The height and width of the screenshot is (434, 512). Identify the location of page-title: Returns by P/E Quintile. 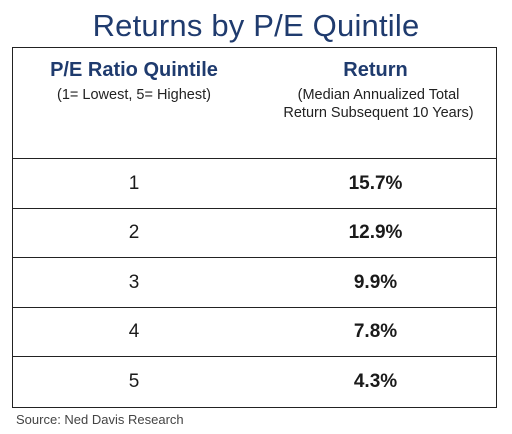
(256, 25).